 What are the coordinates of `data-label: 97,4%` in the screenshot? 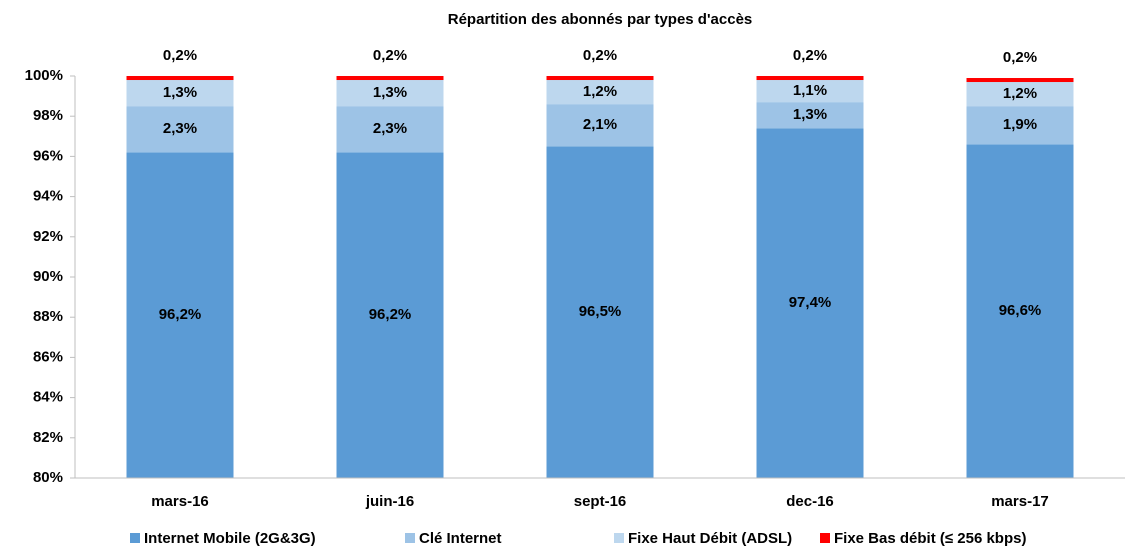 It's located at (810, 302).